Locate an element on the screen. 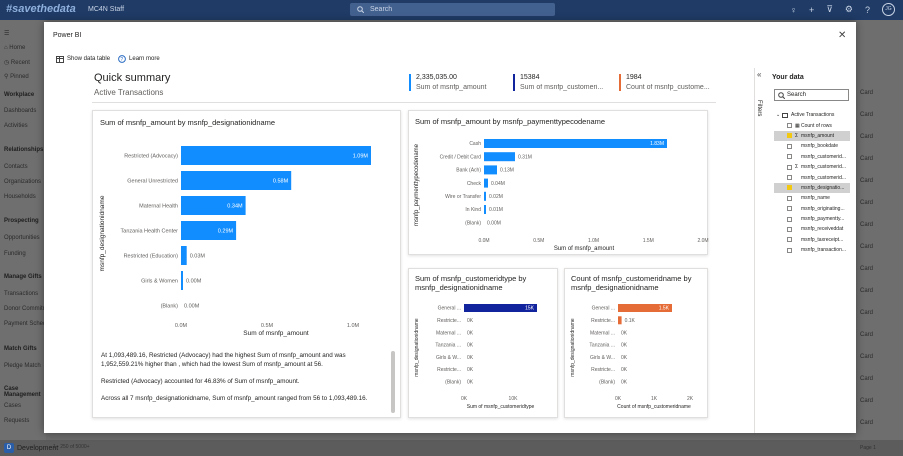 This screenshot has height=456, width=903. y-axis-title: msnfp_paymenttypecodename is located at coordinates (417, 184).